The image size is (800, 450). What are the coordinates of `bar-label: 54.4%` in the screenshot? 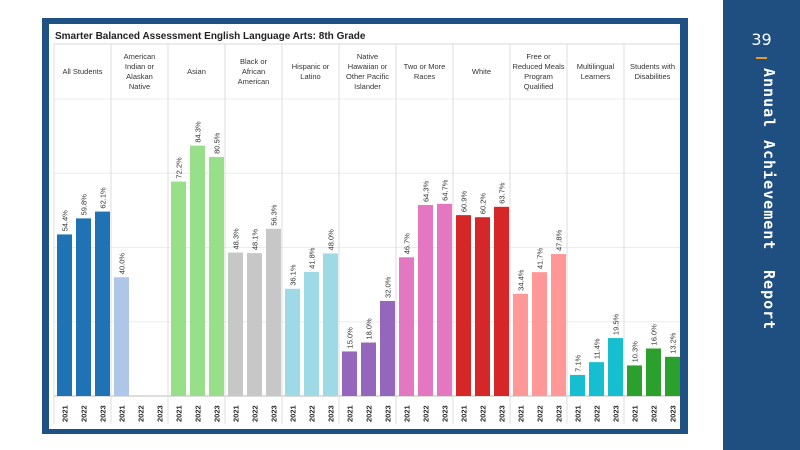 It's located at (65, 221).